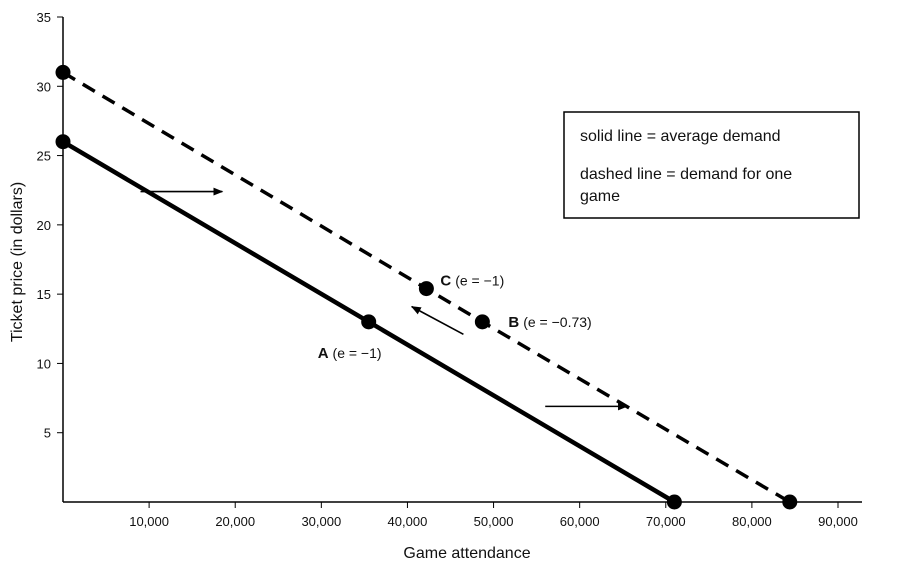 The image size is (903, 567). What do you see at coordinates (44, 86) in the screenshot?
I see `y-tick-label: 30` at bounding box center [44, 86].